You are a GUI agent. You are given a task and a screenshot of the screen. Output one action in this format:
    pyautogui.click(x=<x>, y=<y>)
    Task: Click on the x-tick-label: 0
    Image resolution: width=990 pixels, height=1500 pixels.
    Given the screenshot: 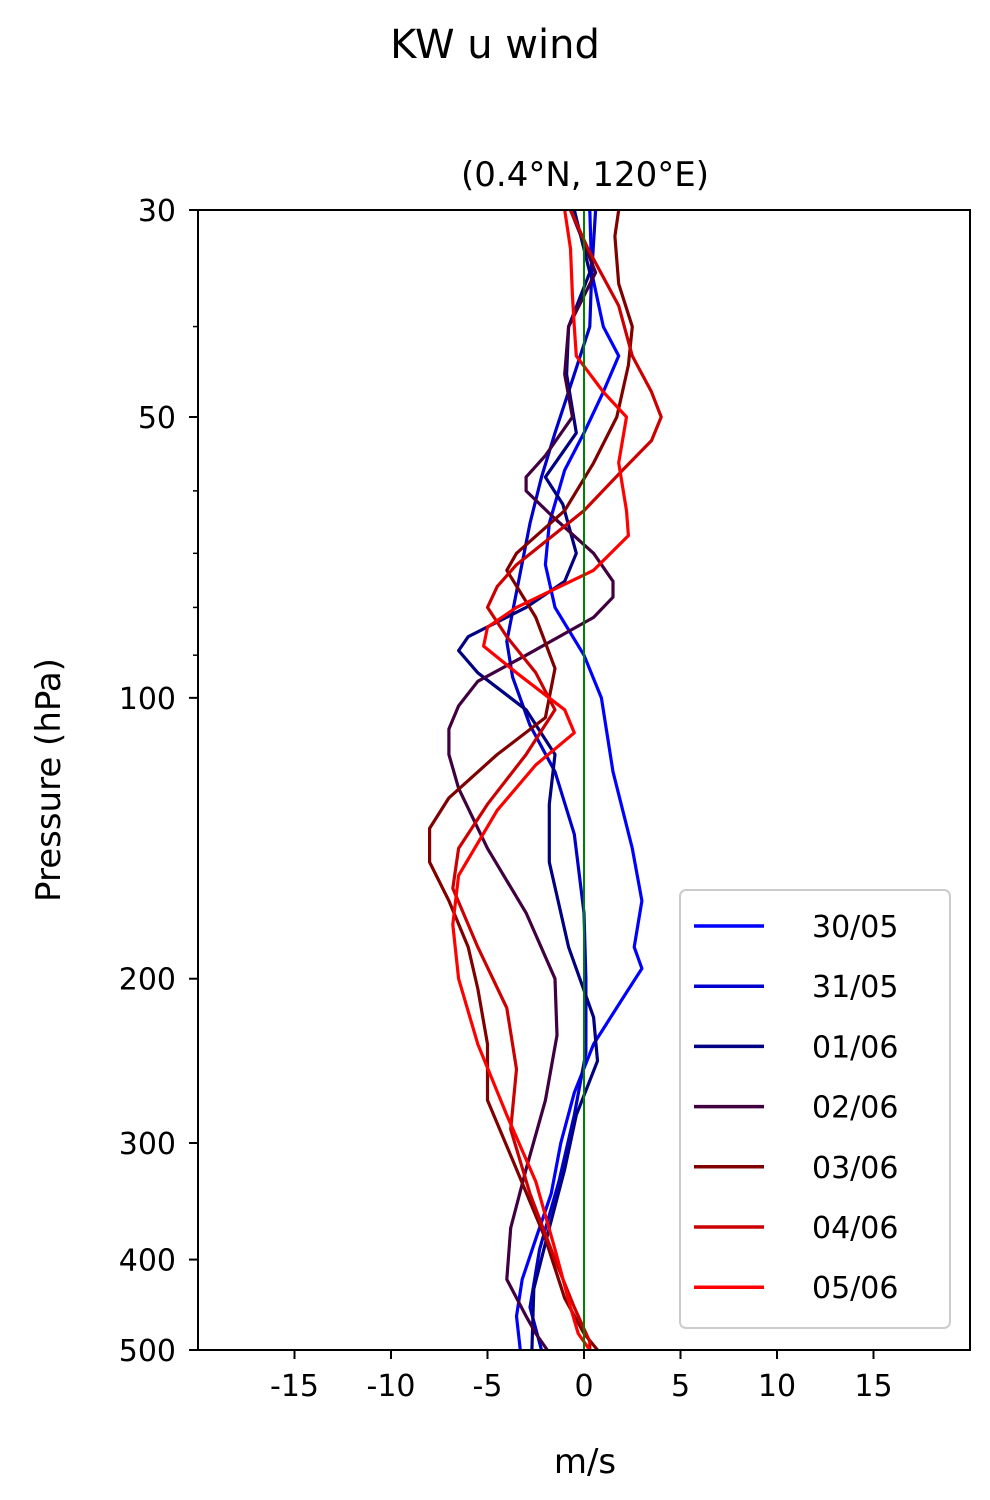 What is the action you would take?
    pyautogui.click(x=583, y=1386)
    